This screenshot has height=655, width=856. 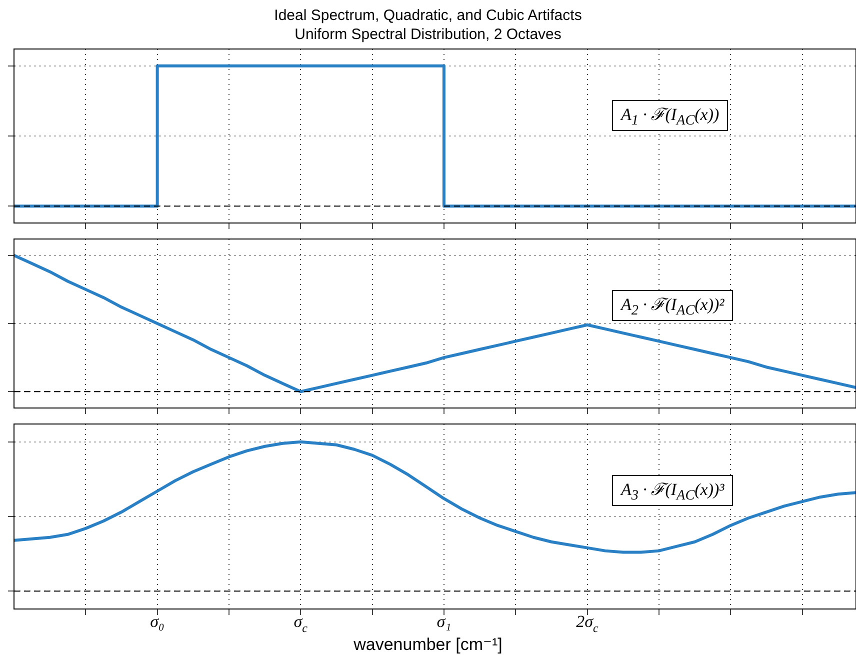 What do you see at coordinates (157, 621) in the screenshot?
I see `x-tick-label: σ₀` at bounding box center [157, 621].